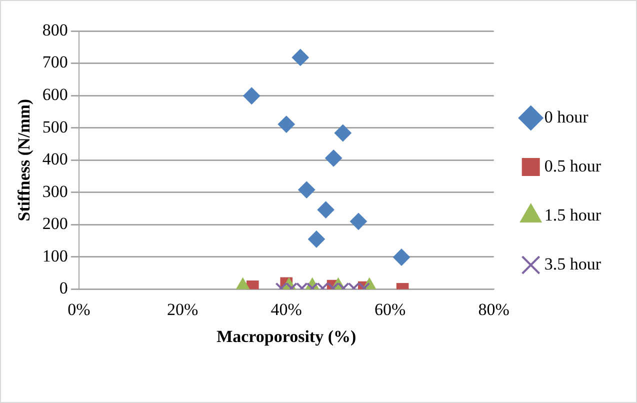 The width and height of the screenshot is (637, 403). What do you see at coordinates (55, 62) in the screenshot?
I see `y-tick-label: 700` at bounding box center [55, 62].